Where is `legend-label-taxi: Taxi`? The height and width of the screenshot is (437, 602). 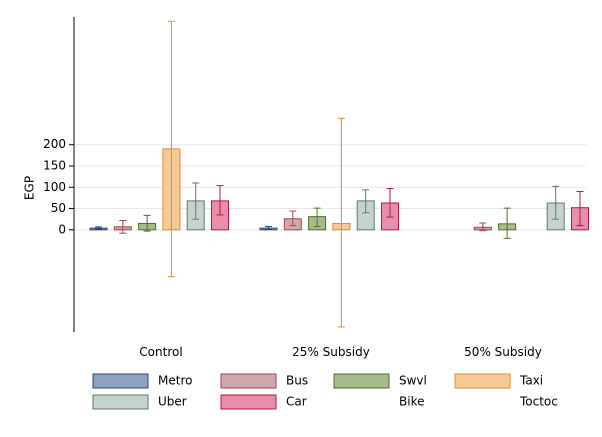
legend-label-taxi: Taxi is located at coordinates (531, 381).